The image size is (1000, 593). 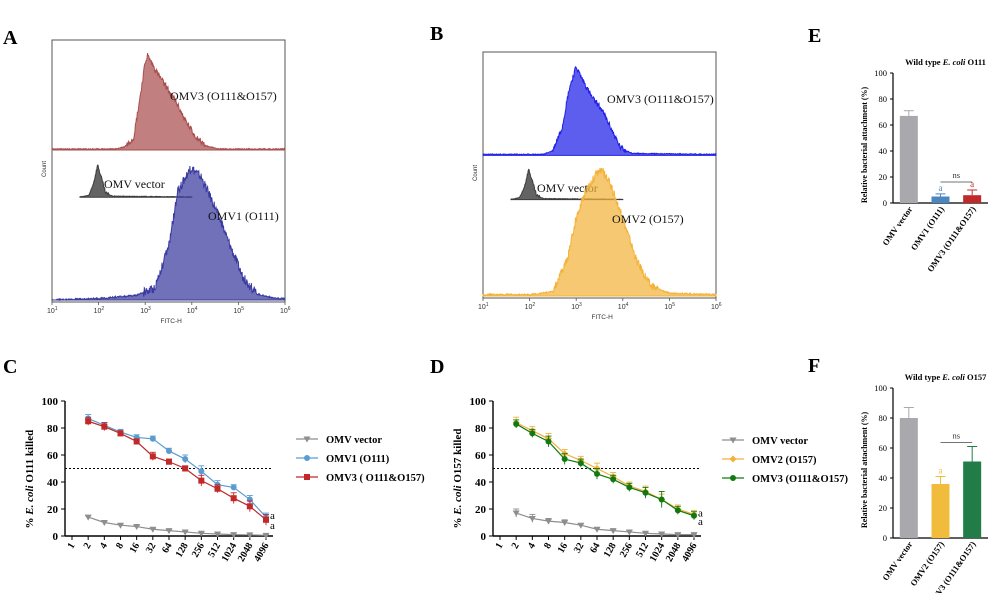 What do you see at coordinates (897, 225) in the screenshot?
I see `x-tick-label: OMV vector` at bounding box center [897, 225].